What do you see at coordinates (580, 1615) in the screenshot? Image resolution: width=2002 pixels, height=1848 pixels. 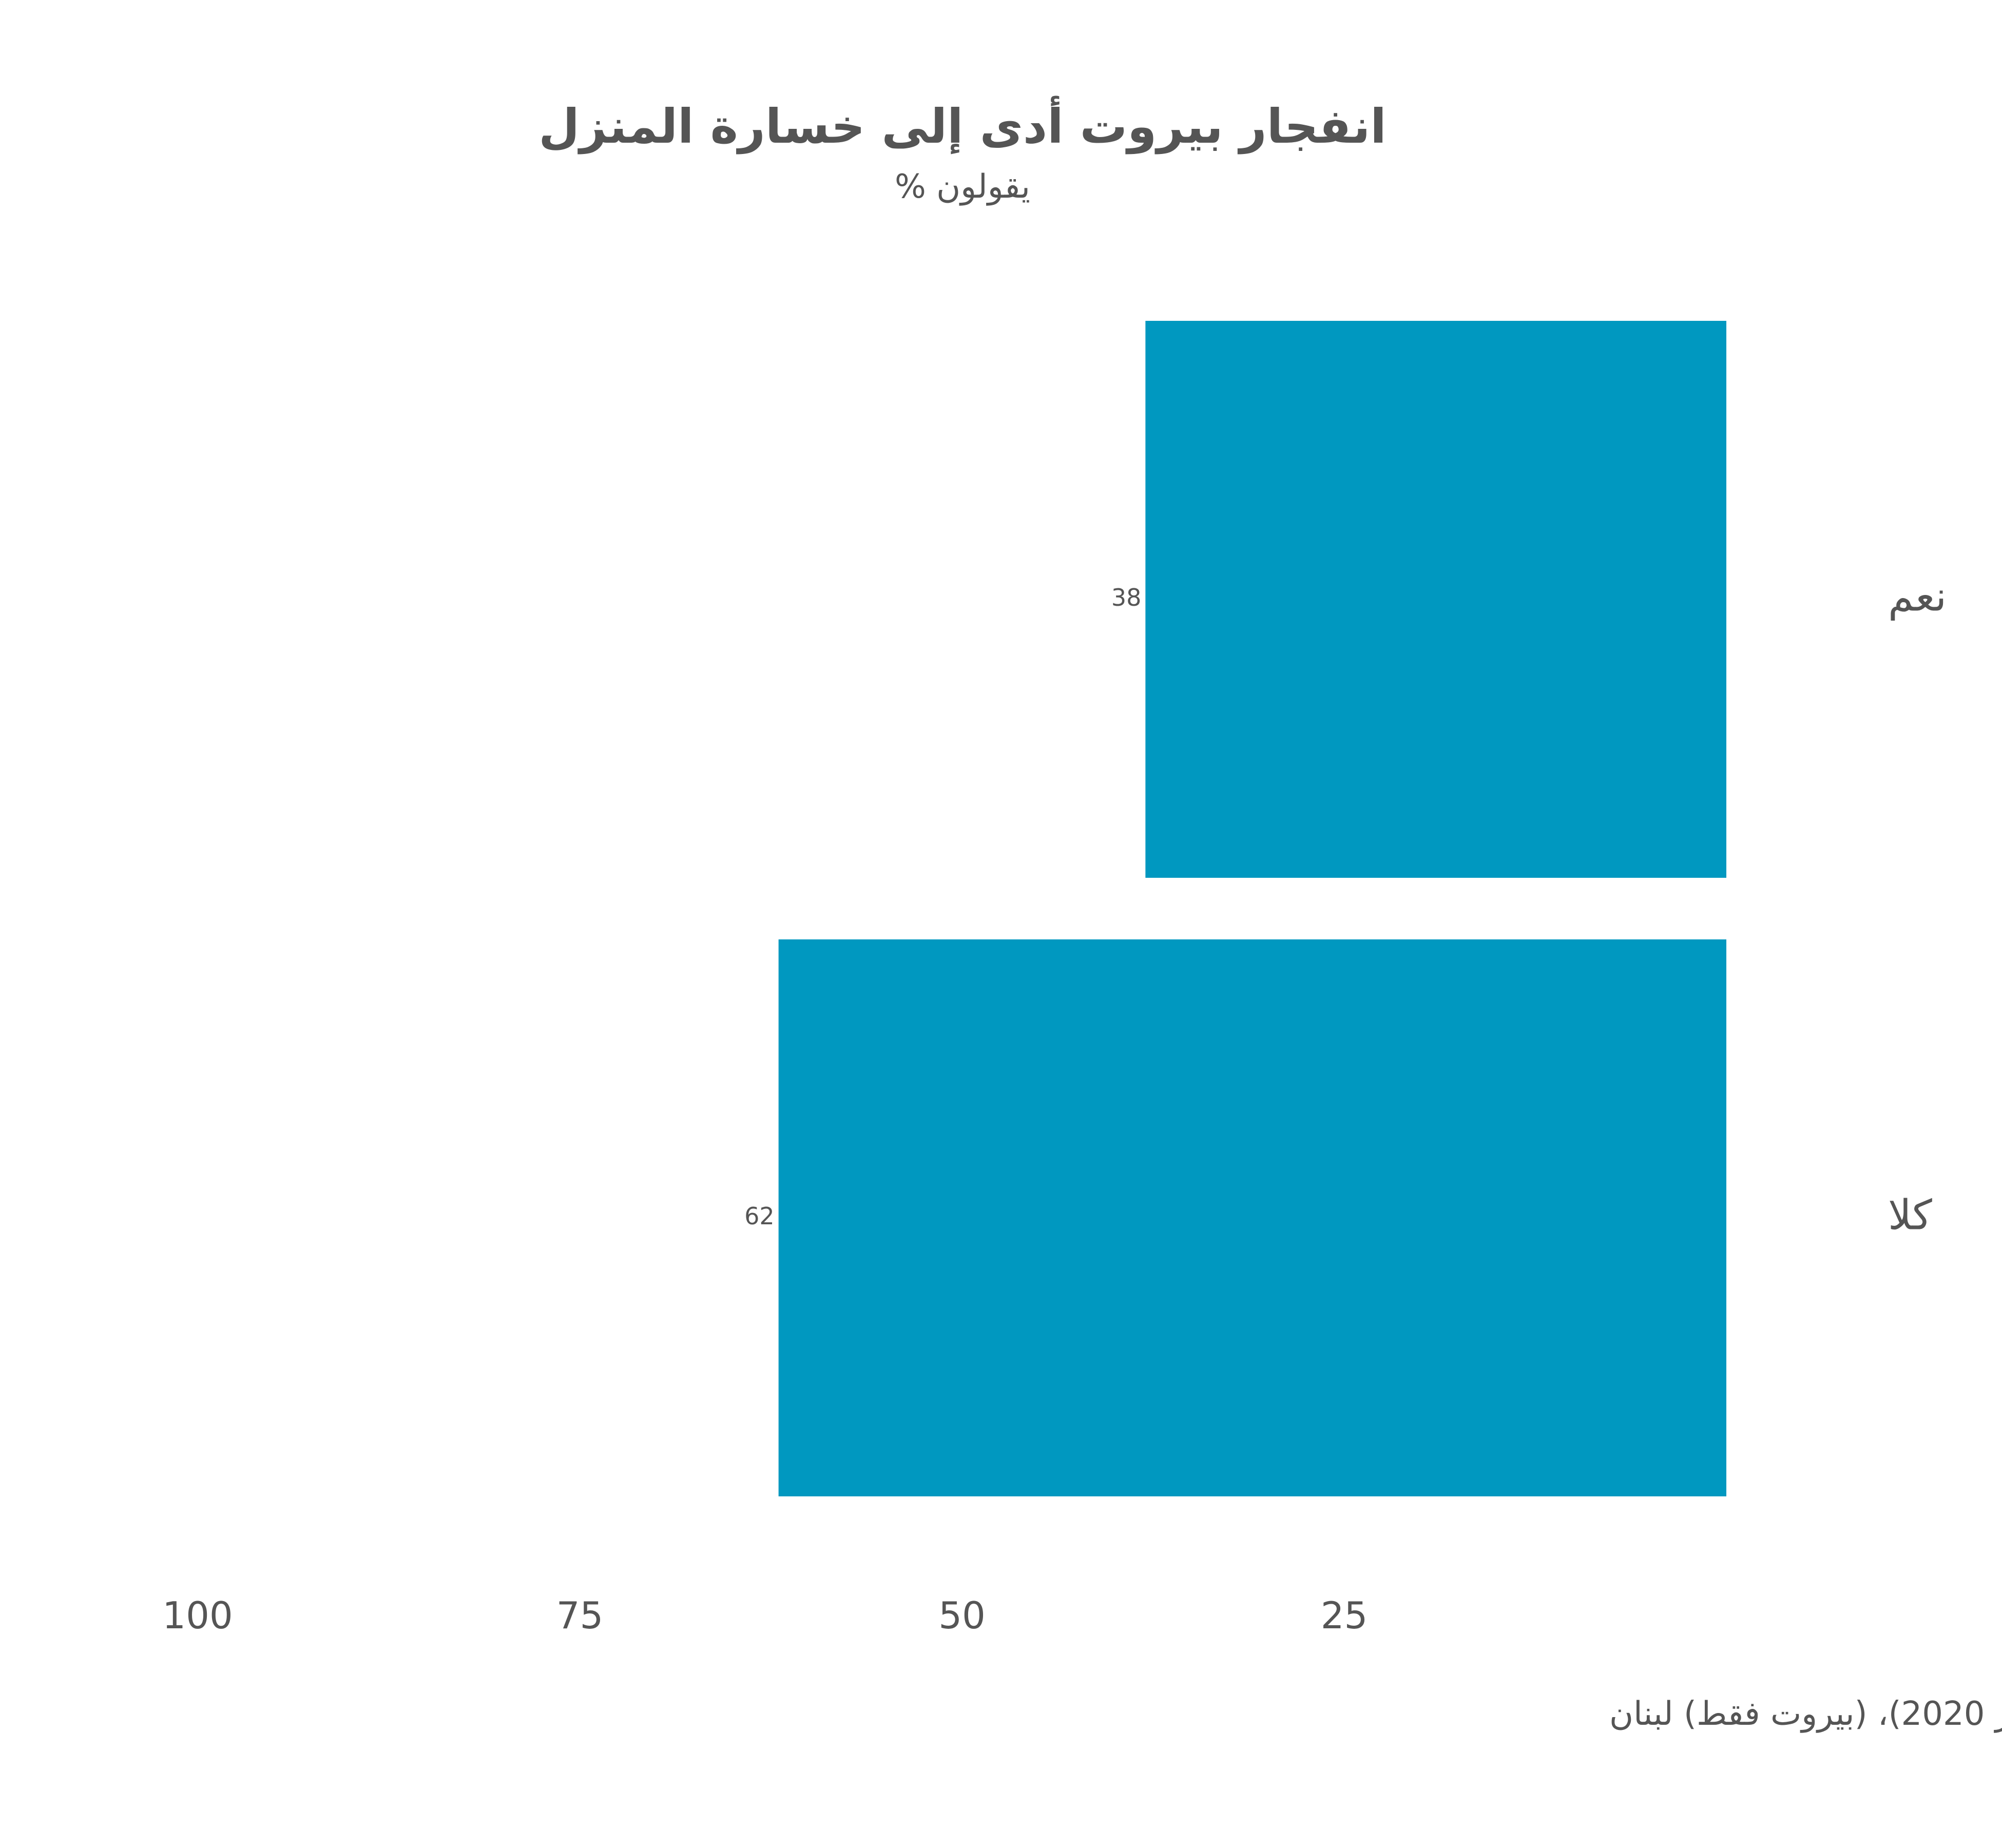 I see `x-tick-label-2: 75` at bounding box center [580, 1615].